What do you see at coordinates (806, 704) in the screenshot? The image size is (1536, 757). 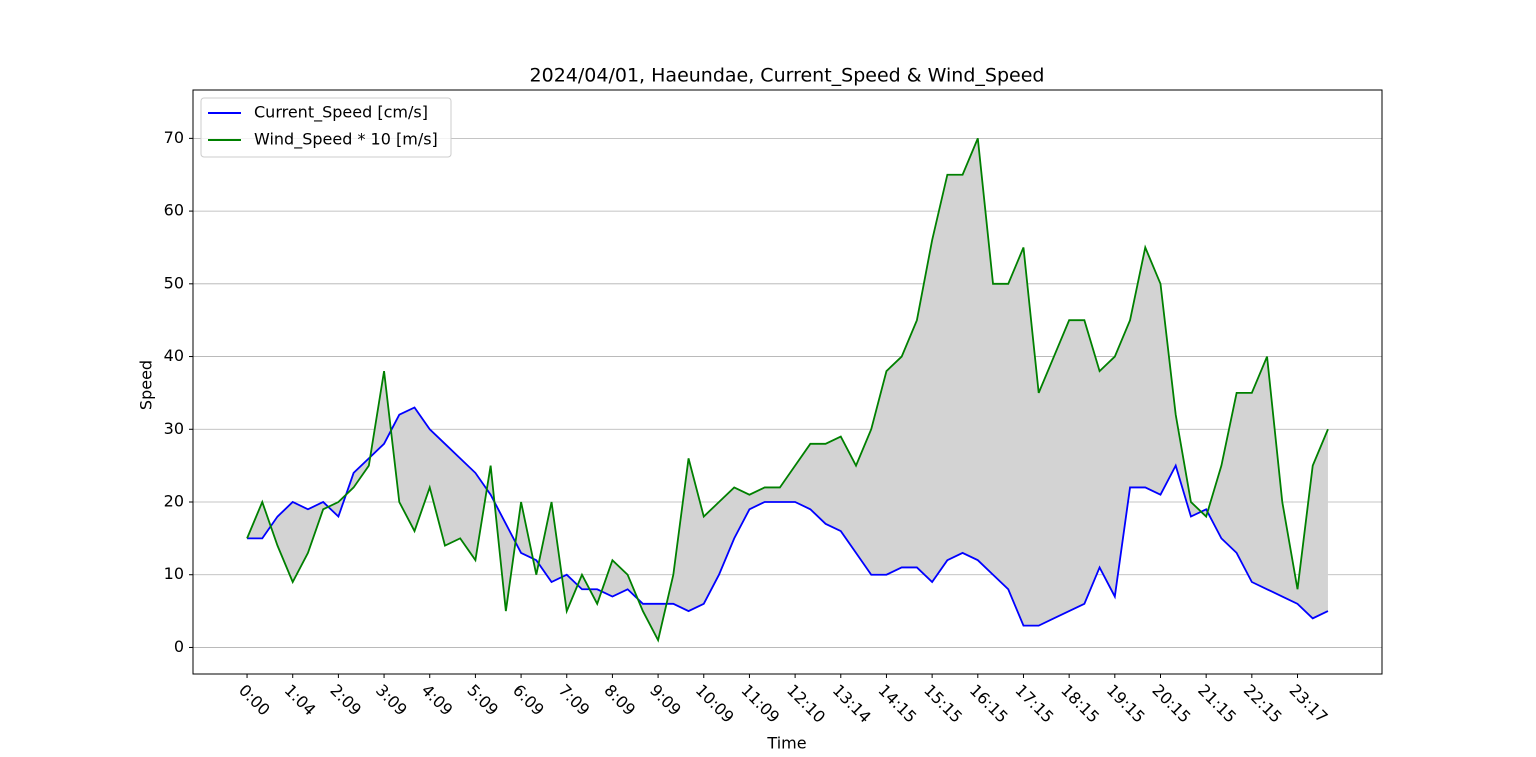 I see `x-tick-label: 12:10` at bounding box center [806, 704].